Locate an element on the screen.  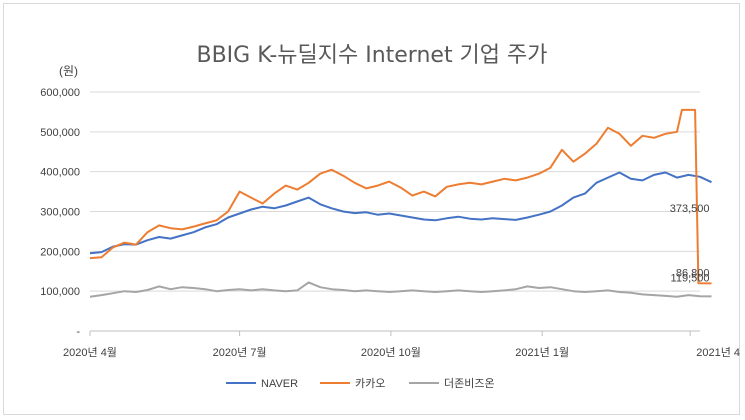
data-label: 373,500 is located at coordinates (690, 209).